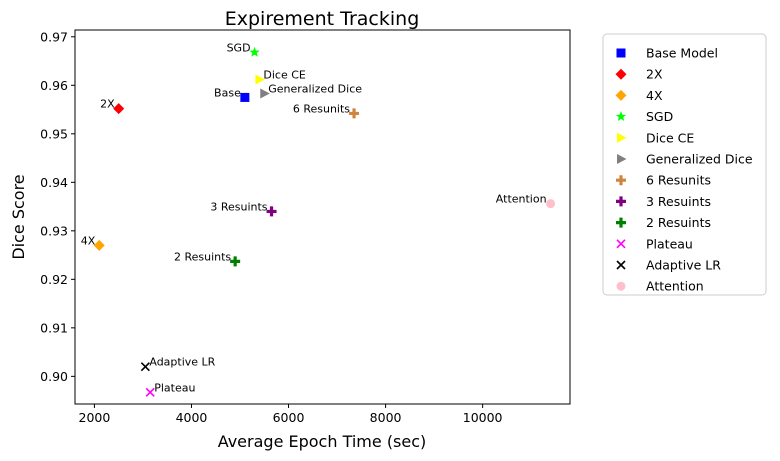 The height and width of the screenshot is (461, 780). What do you see at coordinates (682, 53) in the screenshot?
I see `legend-label: Base Model` at bounding box center [682, 53].